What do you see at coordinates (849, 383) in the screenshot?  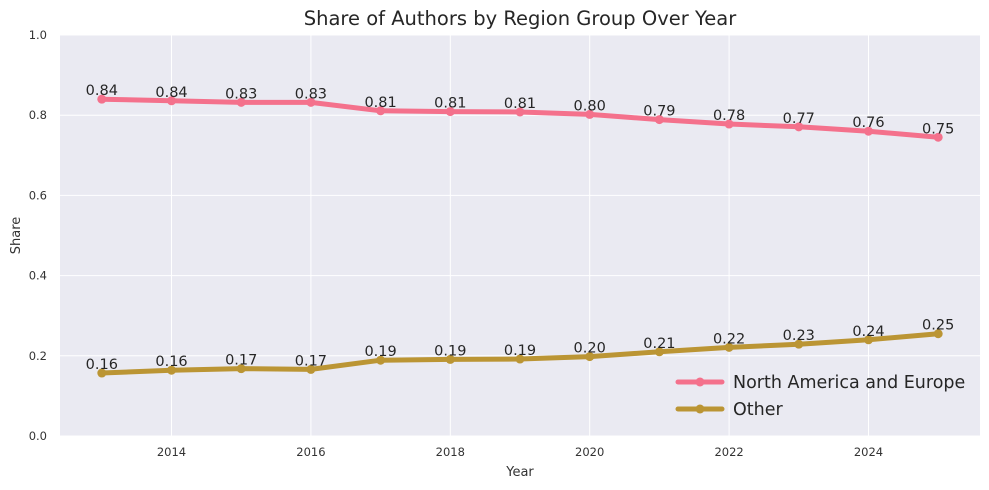 I see `legend-label-0: North America and Europe` at bounding box center [849, 383].